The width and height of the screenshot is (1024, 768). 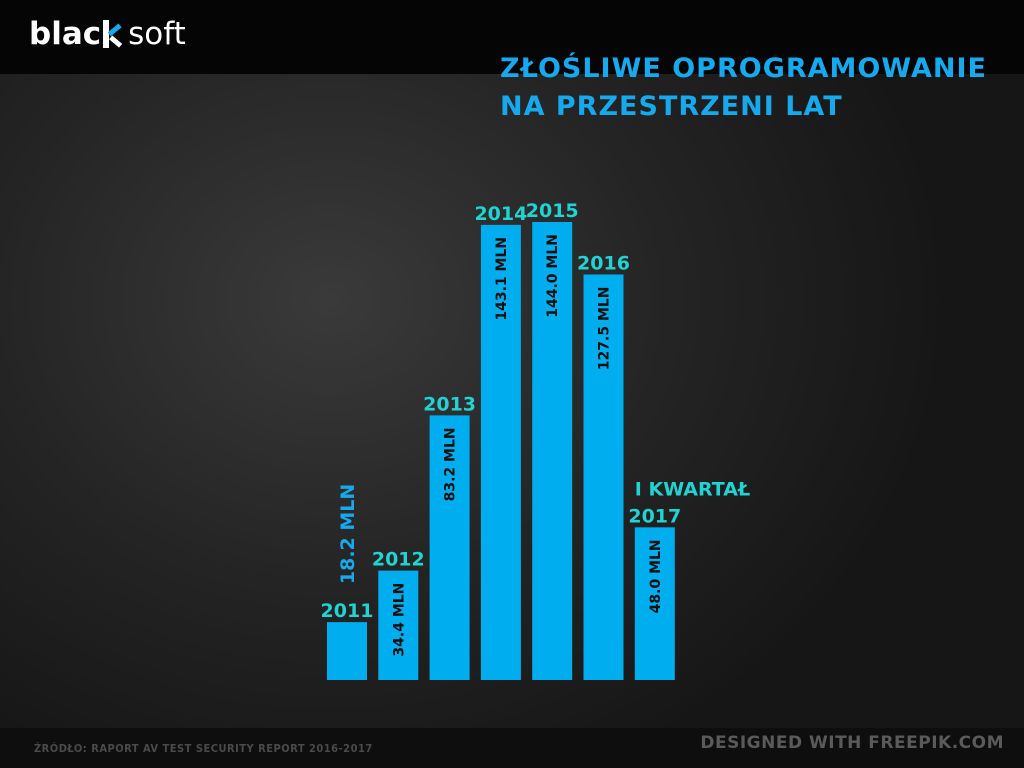 What do you see at coordinates (605, 328) in the screenshot?
I see `value-label-5: 127.5 MLN` at bounding box center [605, 328].